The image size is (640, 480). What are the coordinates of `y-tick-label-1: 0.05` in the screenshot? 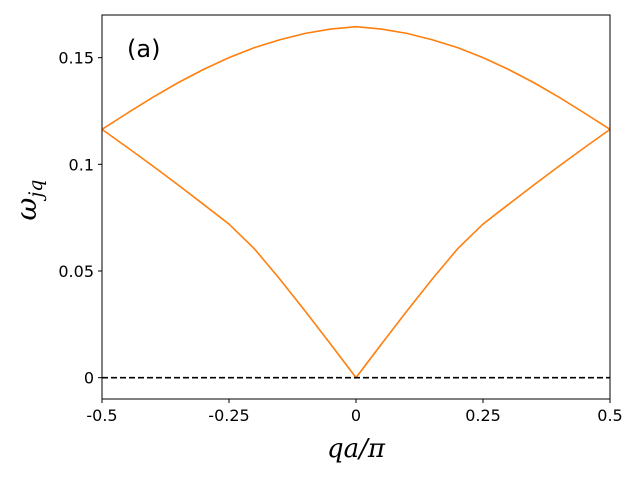 It's located at (76, 271).